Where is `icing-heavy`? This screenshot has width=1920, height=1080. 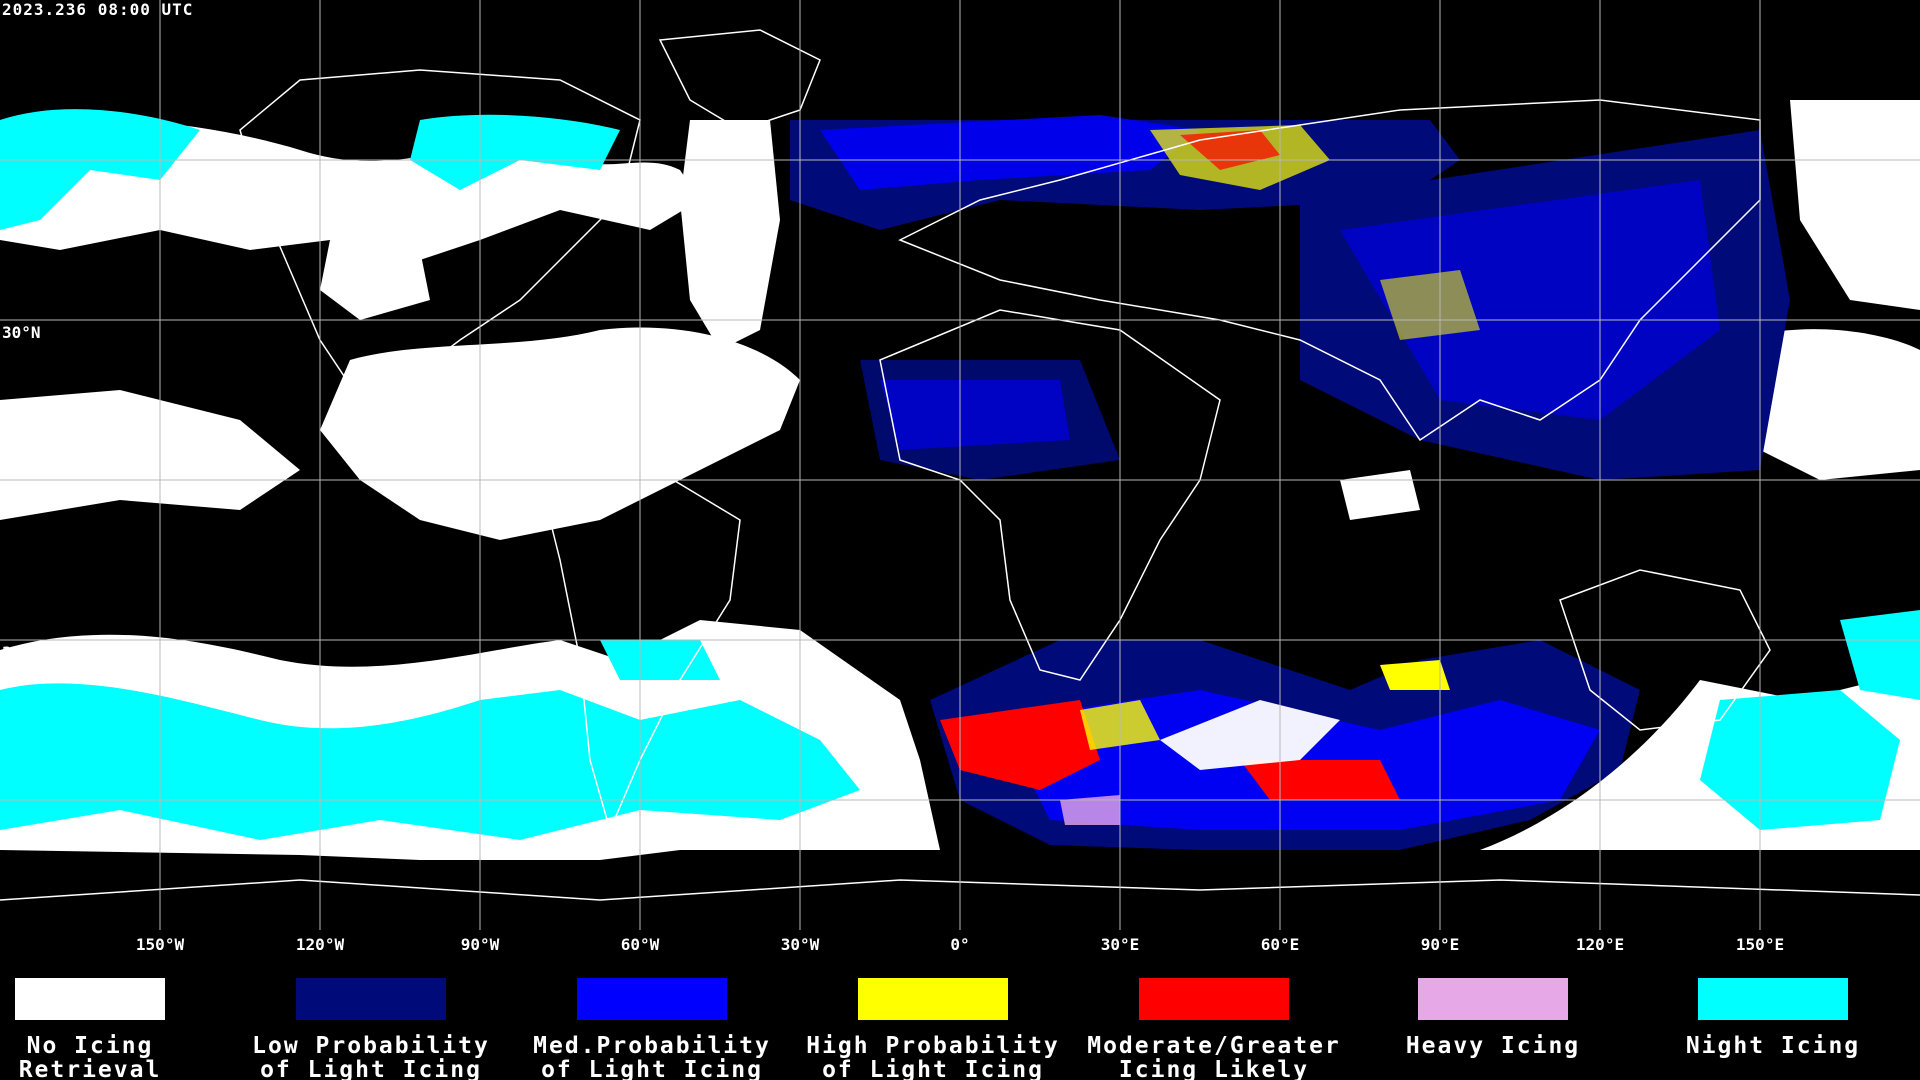
icing-heavy is located at coordinates (1090, 810).